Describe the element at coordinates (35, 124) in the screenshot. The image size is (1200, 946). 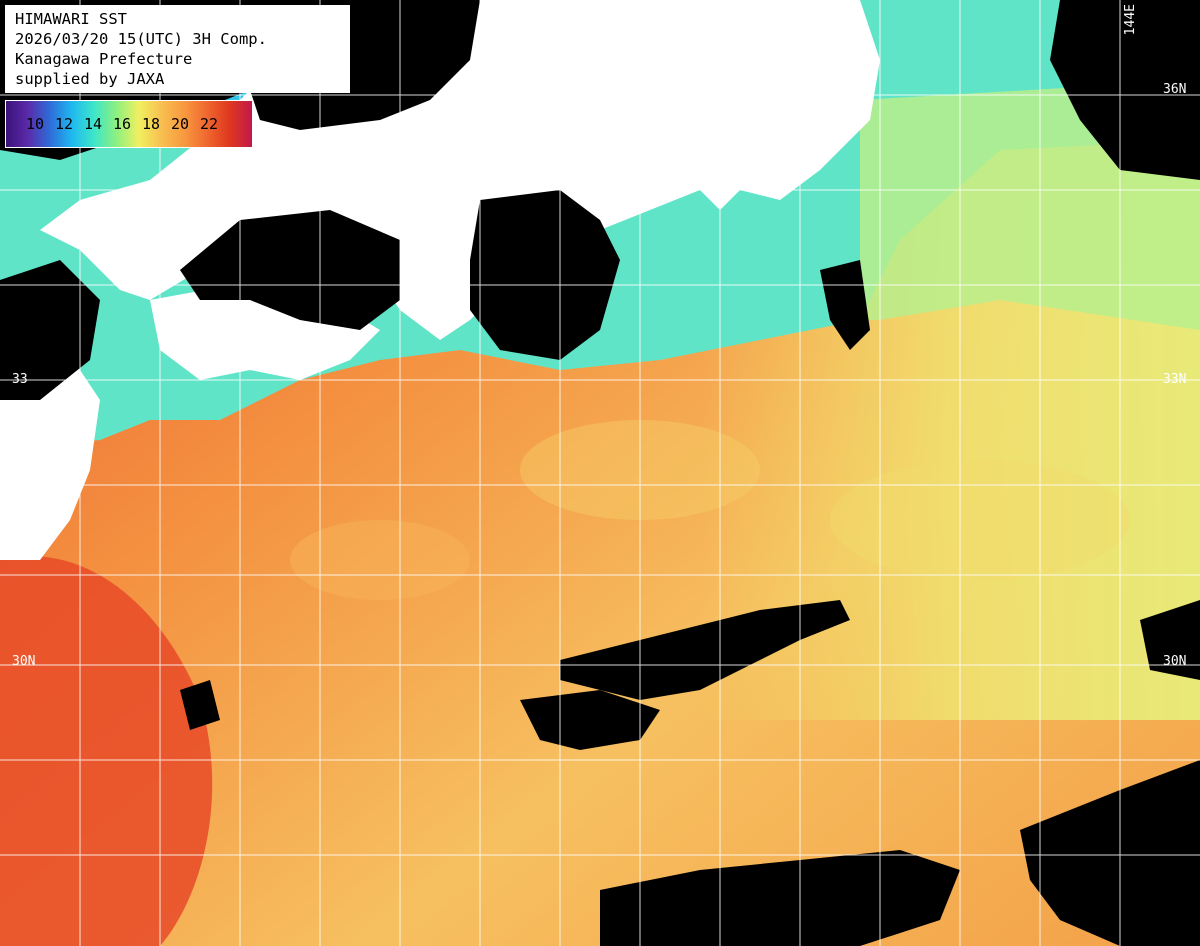
I see `legend-tick: 10` at that location.